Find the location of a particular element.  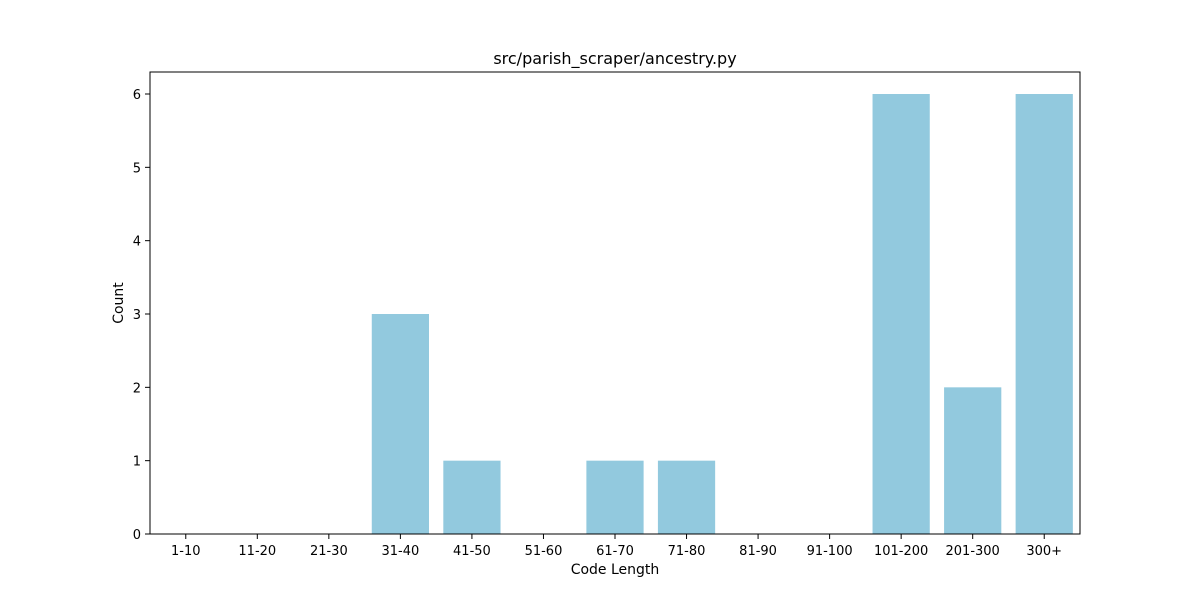

y-tick-label: 6 is located at coordinates (137, 95).